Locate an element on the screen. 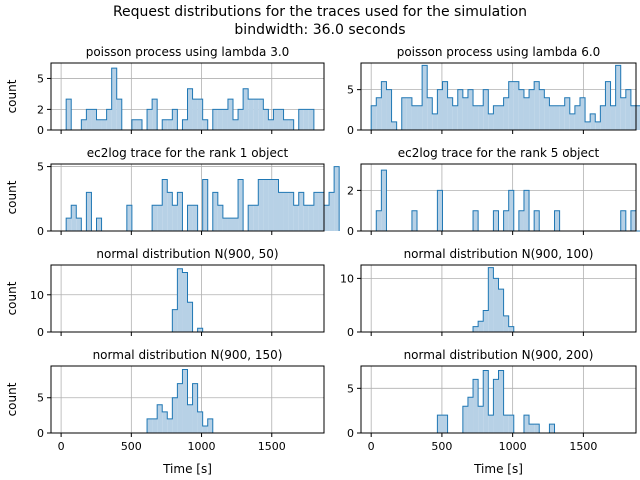 The height and width of the screenshot is (480, 640). subplot-title: ec2log trace for the rank 1 object is located at coordinates (188, 153).